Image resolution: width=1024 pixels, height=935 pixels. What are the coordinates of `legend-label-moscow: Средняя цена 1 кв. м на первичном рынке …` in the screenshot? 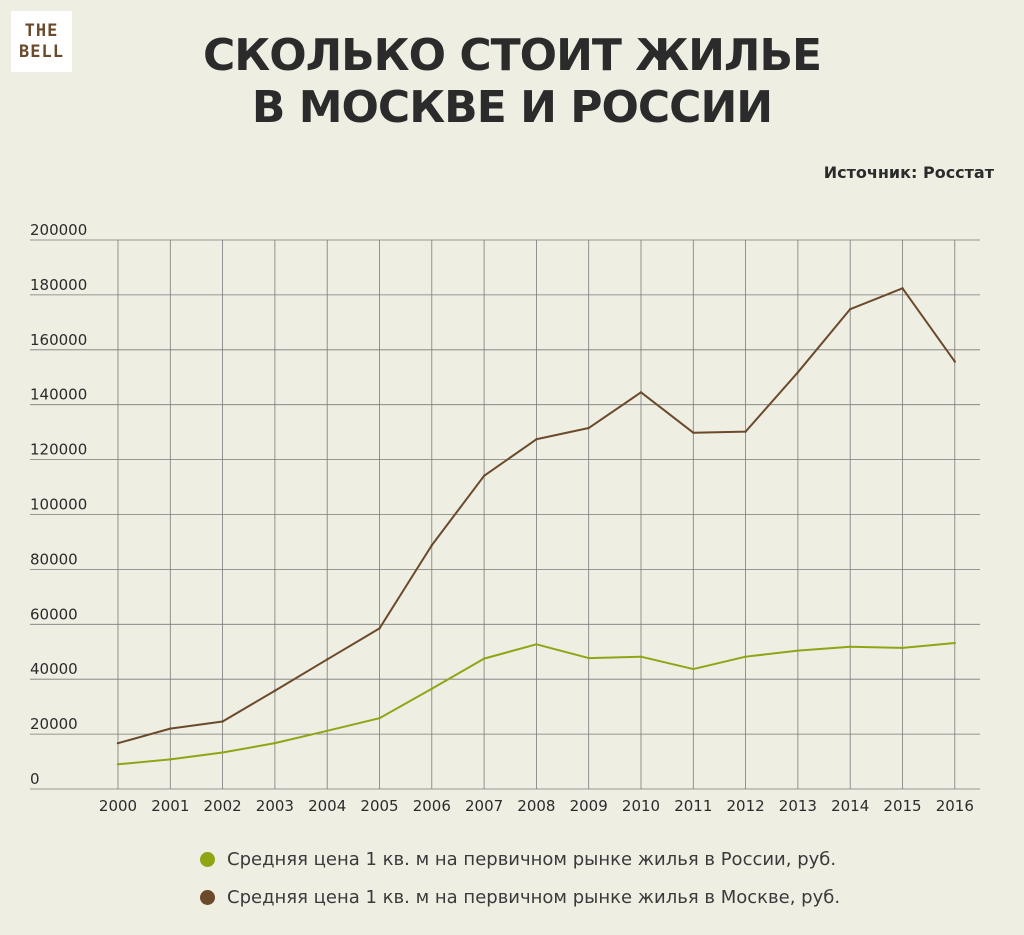 It's located at (534, 897).